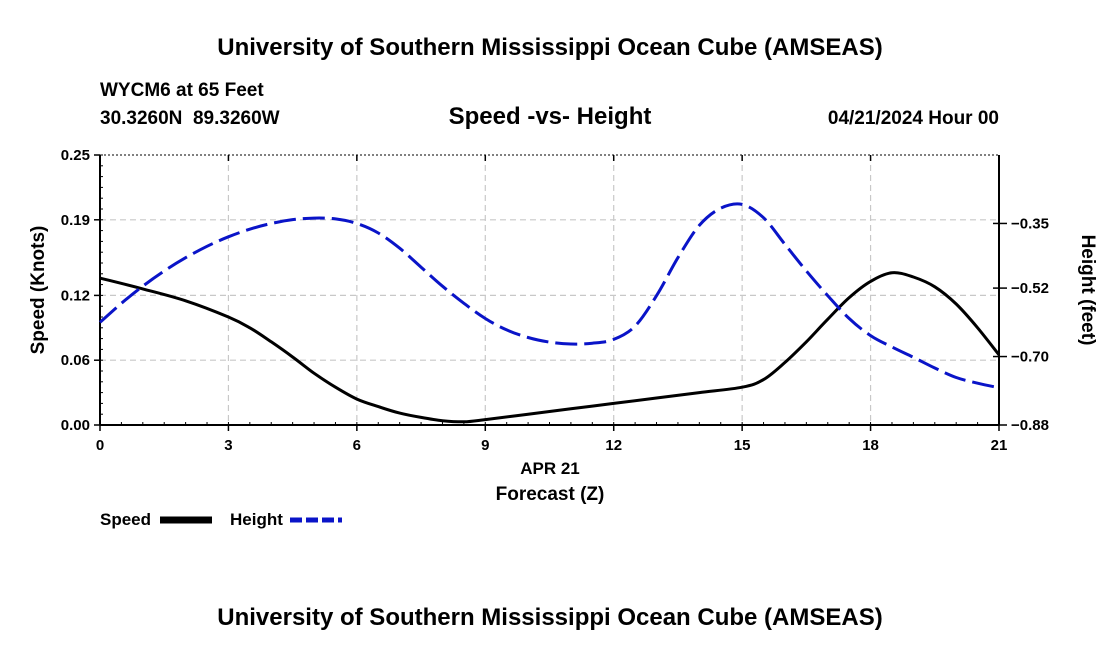 This screenshot has width=1100, height=650. I want to click on legend-label-speed: Speed, so click(125, 519).